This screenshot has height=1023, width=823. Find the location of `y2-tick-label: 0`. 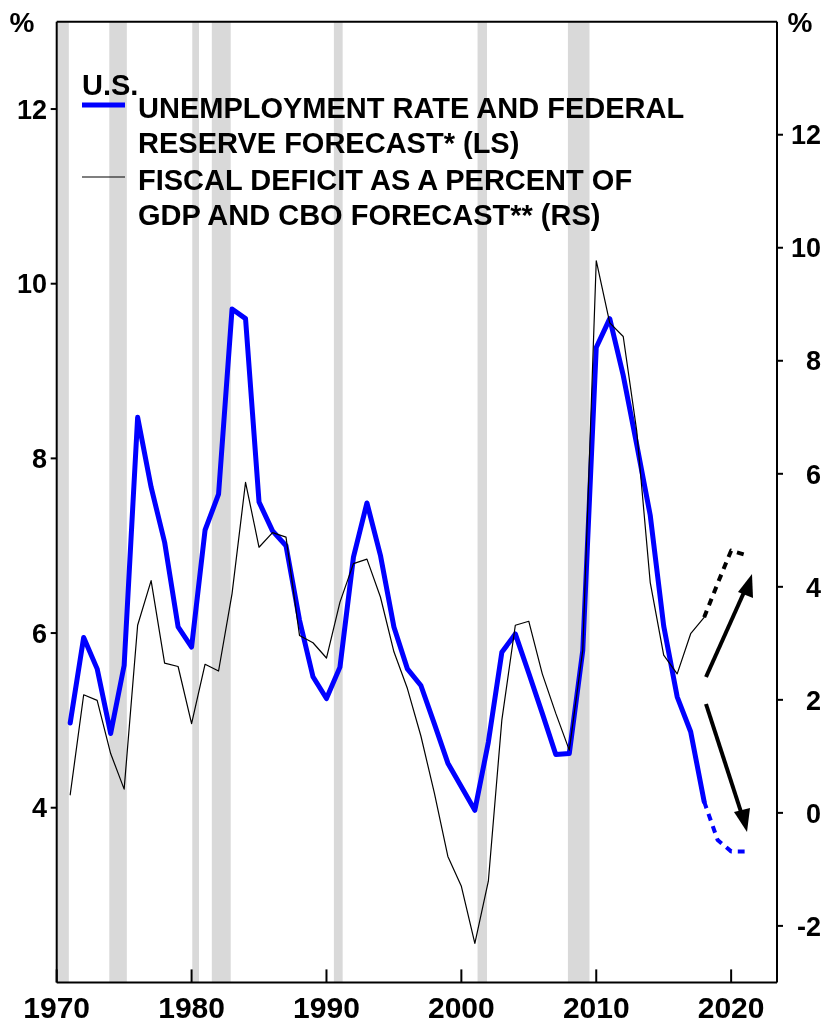

y2-tick-label: 0 is located at coordinates (813, 813).